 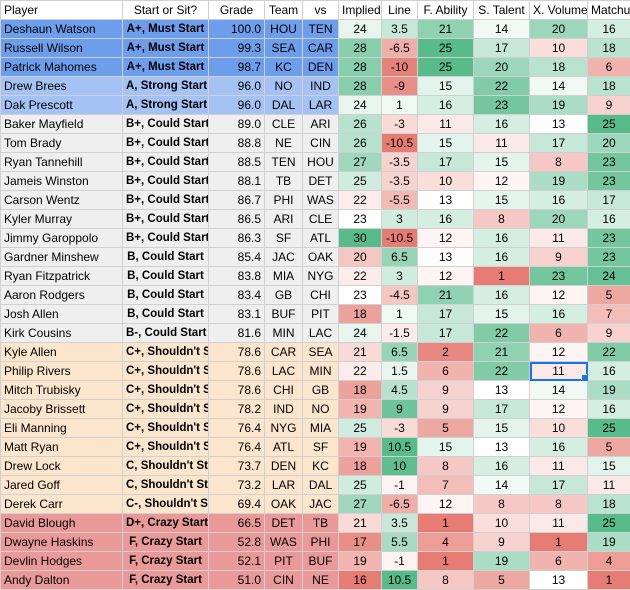 What do you see at coordinates (609, 295) in the screenshot?
I see `matchup-cell: 5` at bounding box center [609, 295].